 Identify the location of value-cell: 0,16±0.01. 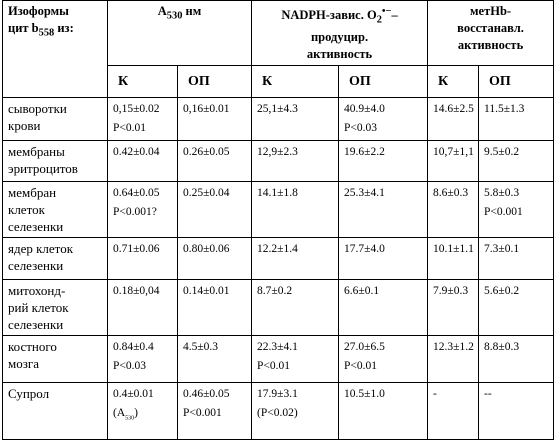
(214, 118).